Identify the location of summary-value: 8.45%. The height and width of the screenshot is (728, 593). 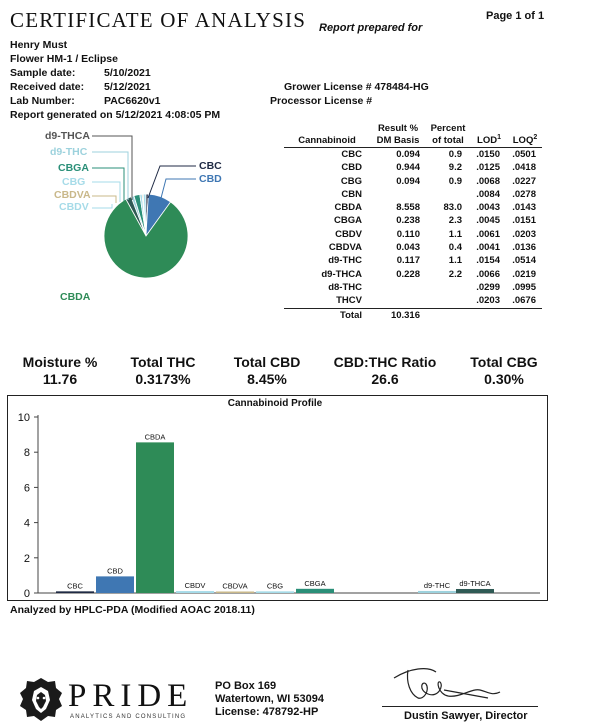
(267, 379).